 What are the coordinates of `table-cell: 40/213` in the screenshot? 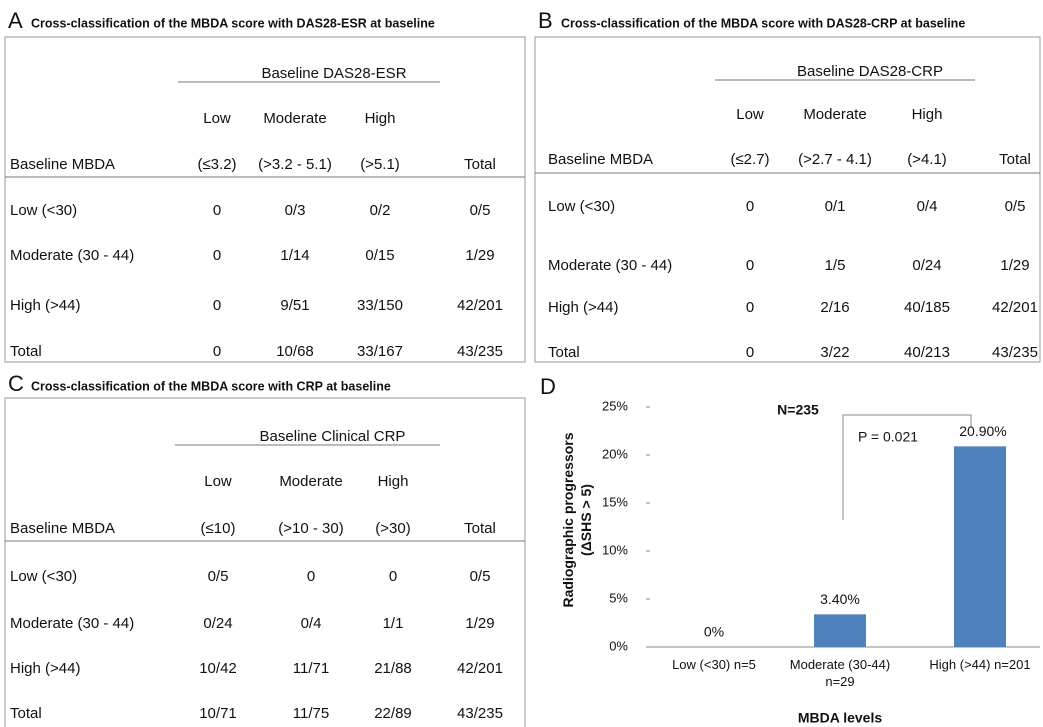 It's located at (927, 352).